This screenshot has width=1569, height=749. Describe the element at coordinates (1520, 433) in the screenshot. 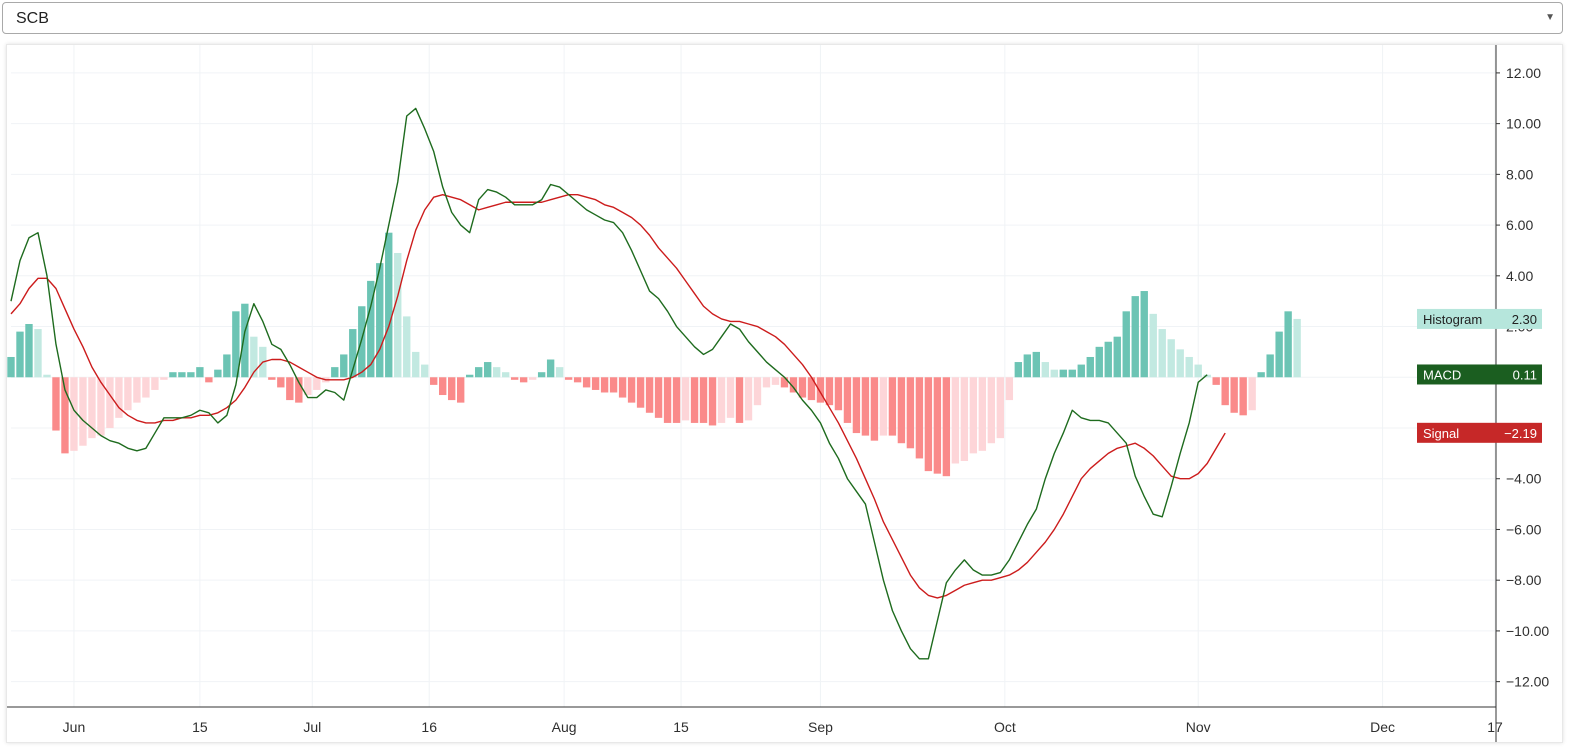

I see `value-tag-value: −2.19` at that location.